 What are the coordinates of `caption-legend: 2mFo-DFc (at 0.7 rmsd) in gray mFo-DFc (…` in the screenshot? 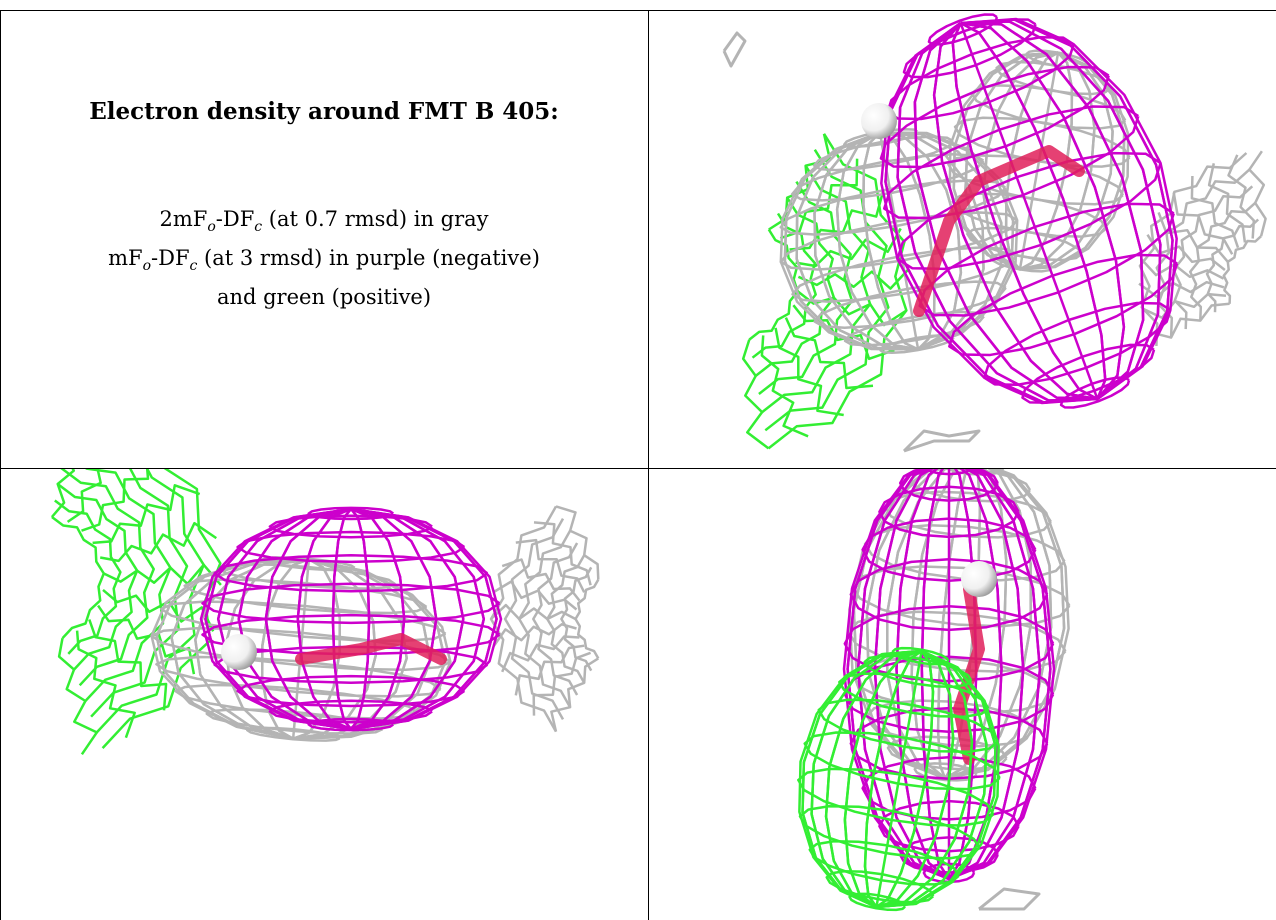 It's located at (324, 258).